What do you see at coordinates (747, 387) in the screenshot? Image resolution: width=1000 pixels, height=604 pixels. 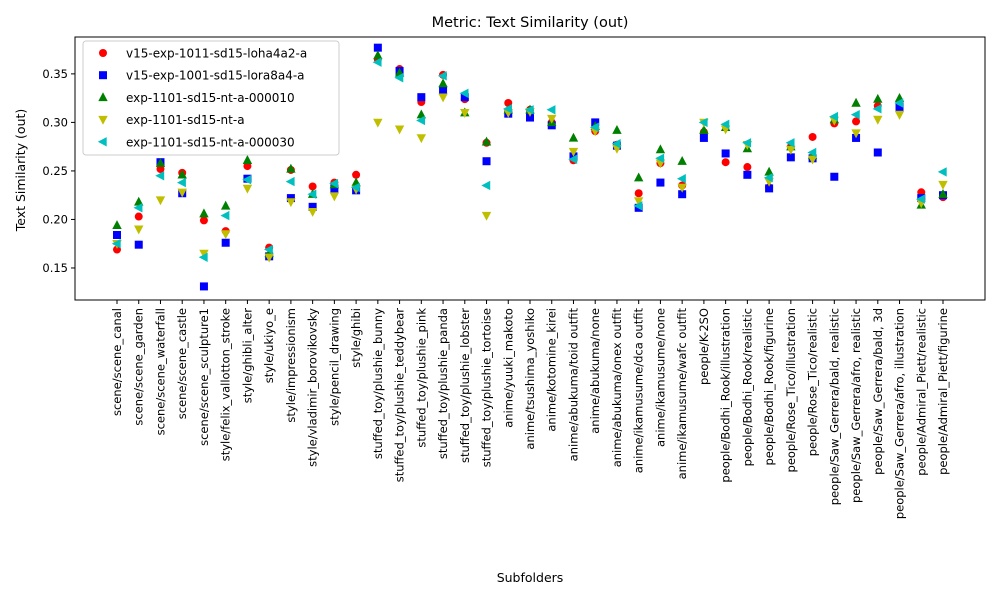 I see `x-tick-label: people/Bodhi_Rook/realistic` at bounding box center [747, 387].